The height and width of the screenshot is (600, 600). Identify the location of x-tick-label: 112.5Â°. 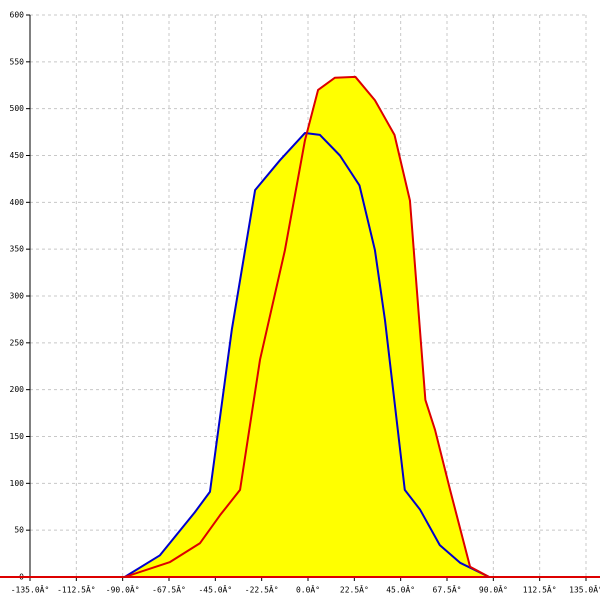
(540, 589).